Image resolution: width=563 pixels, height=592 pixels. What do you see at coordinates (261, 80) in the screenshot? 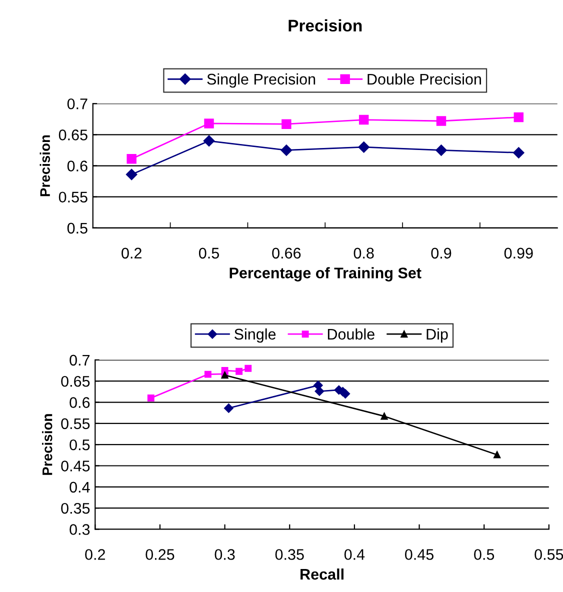
I see `legend-label: Single Precision` at bounding box center [261, 80].